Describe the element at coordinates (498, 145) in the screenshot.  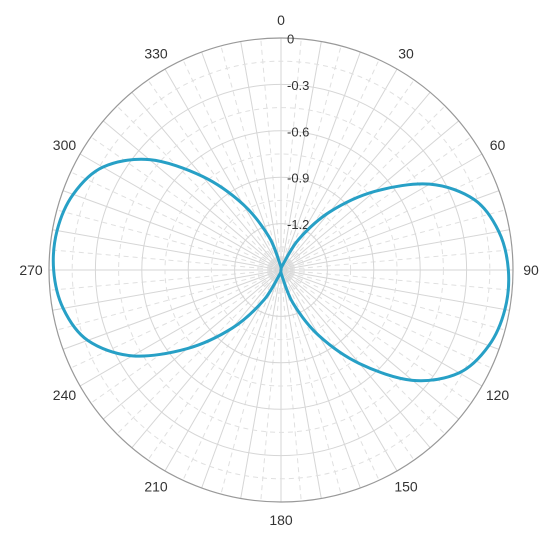
I see `angular-tick-label: 60` at that location.